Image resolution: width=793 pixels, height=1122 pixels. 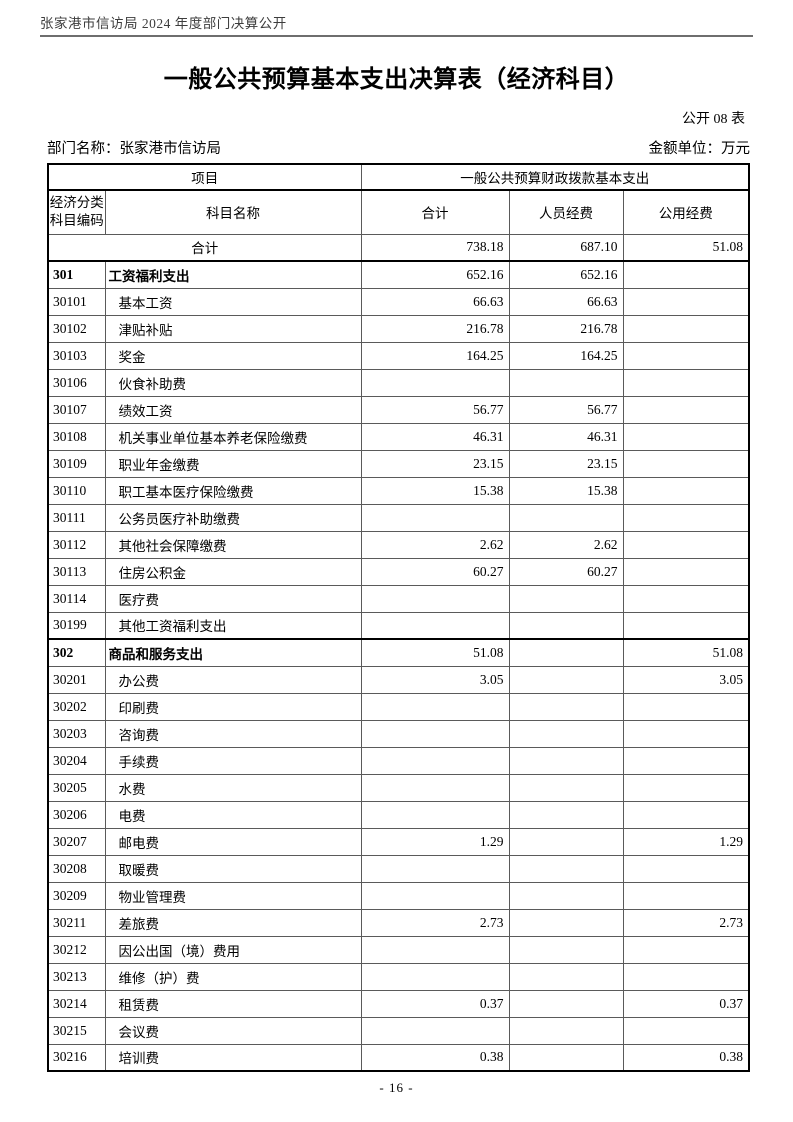 I want to click on personnel-cell: 23.15, so click(x=566, y=463).